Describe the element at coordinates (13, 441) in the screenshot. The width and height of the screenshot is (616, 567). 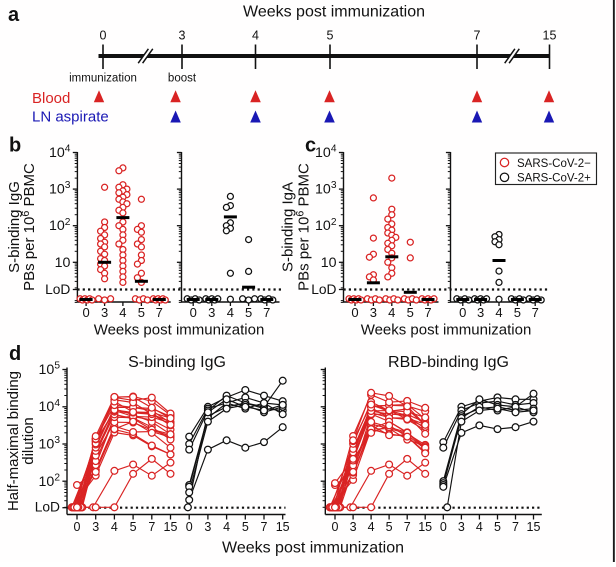
I see `svg-text: Half-maximal binding` at that location.